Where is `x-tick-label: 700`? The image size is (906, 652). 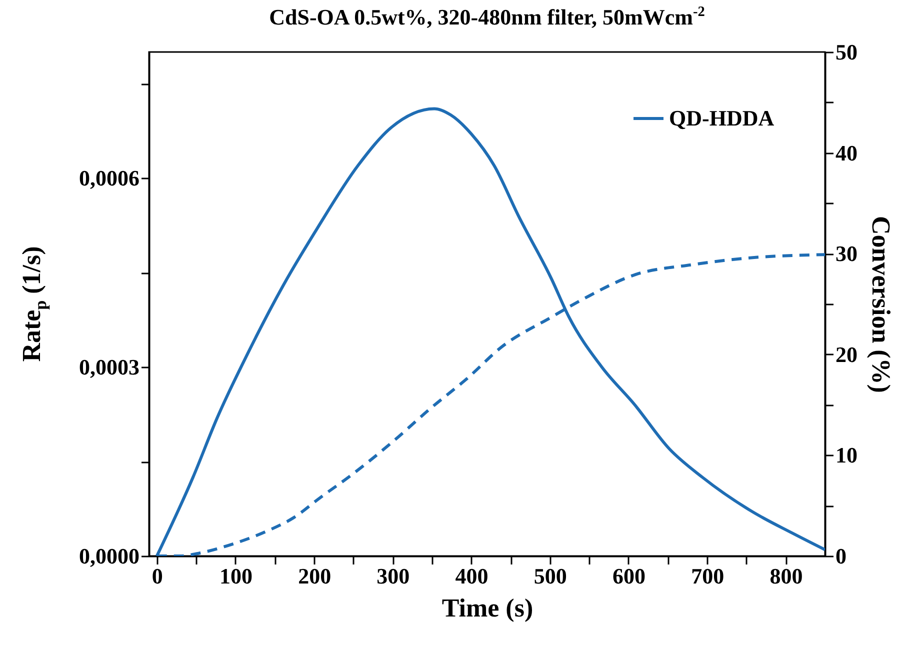
x-tick-label: 700 is located at coordinates (707, 576).